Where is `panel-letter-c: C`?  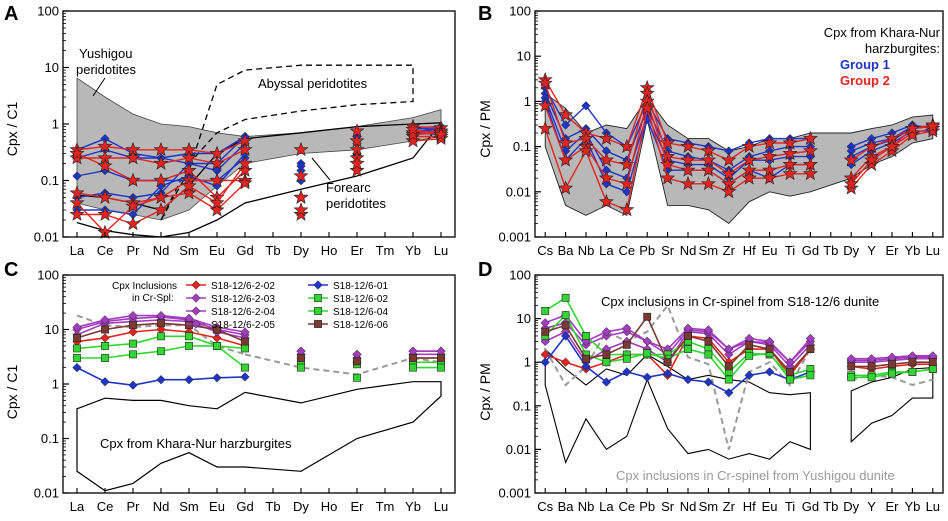 panel-letter-c: C is located at coordinates (11, 270).